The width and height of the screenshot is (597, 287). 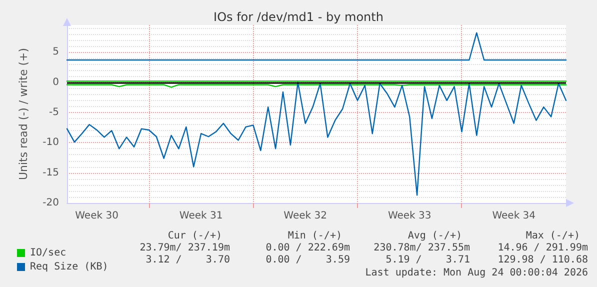 I want to click on text: Last update: Mon Aug 24 00:00:04 2026, so click(x=476, y=273).